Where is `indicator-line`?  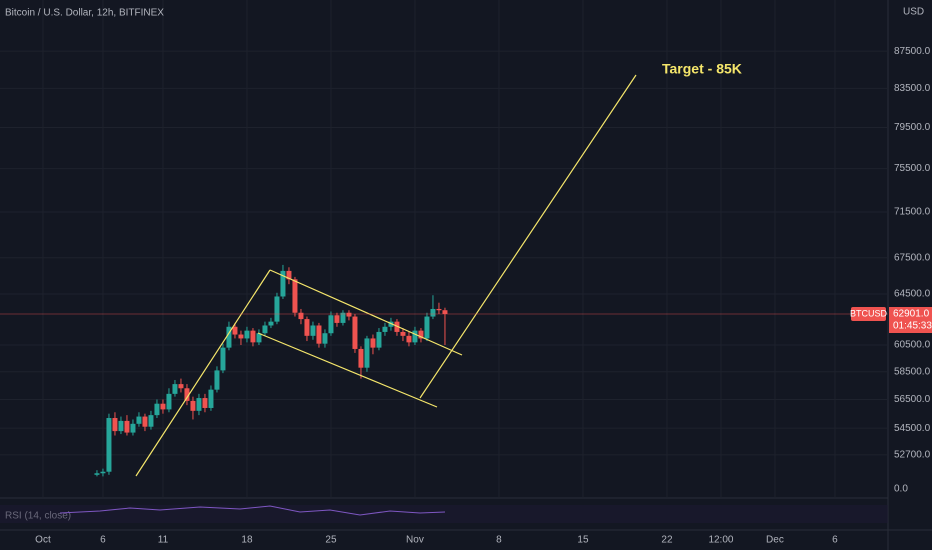
indicator-line is located at coordinates (252, 510).